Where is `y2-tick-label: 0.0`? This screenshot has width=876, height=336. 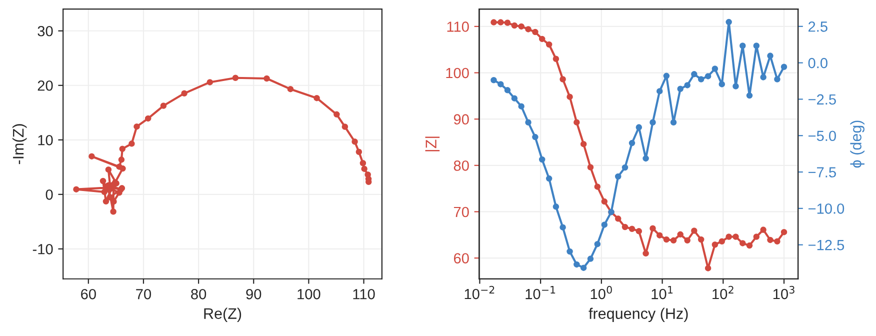
y2-tick-label: 0.0 is located at coordinates (818, 63).